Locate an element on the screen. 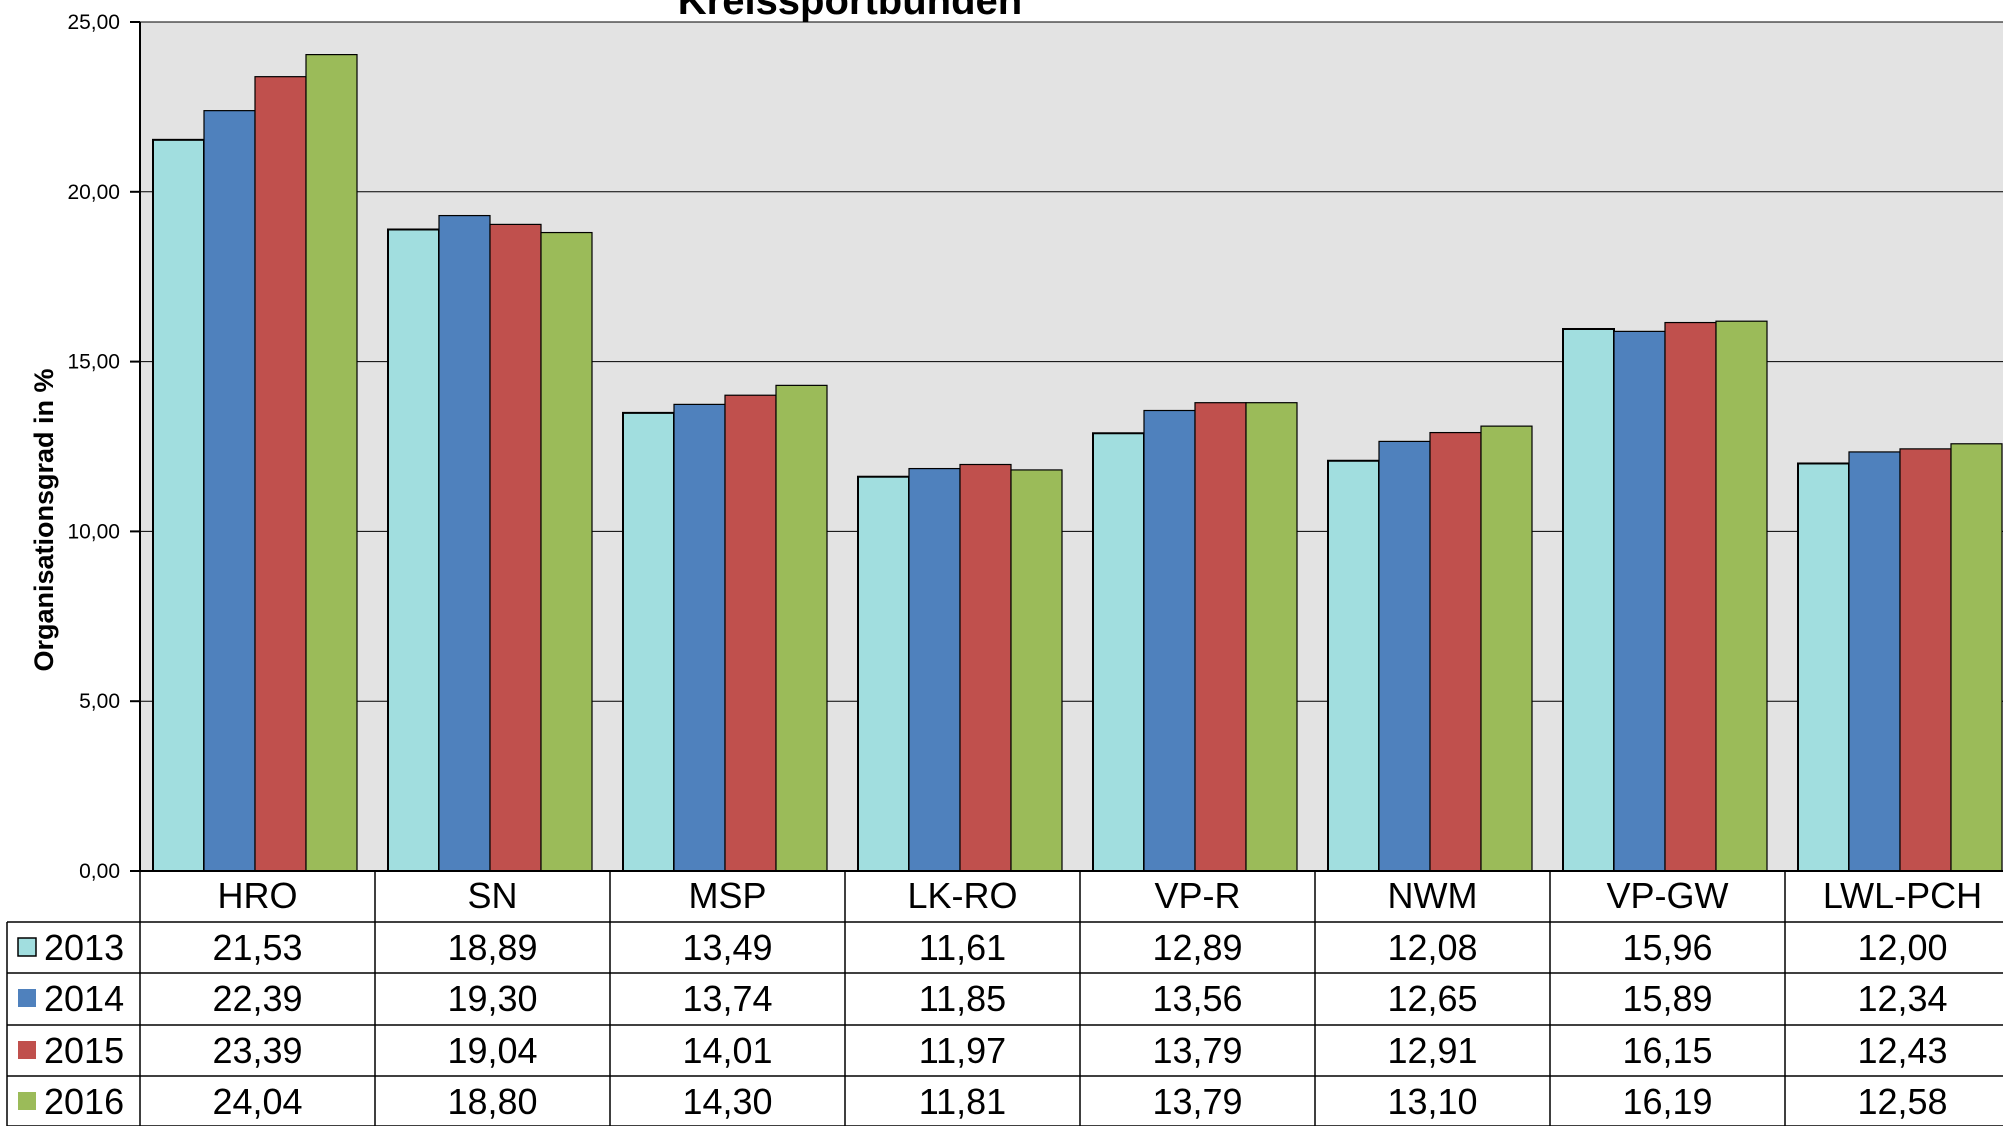  bar-2013-hro is located at coordinates (178, 505).